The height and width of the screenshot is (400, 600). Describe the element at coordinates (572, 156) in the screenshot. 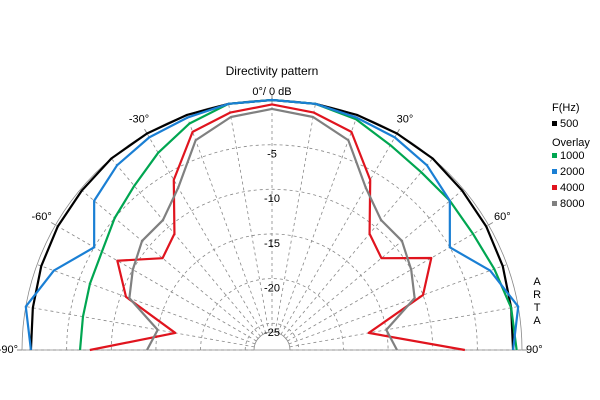

I see `legend-label: 1000` at that location.